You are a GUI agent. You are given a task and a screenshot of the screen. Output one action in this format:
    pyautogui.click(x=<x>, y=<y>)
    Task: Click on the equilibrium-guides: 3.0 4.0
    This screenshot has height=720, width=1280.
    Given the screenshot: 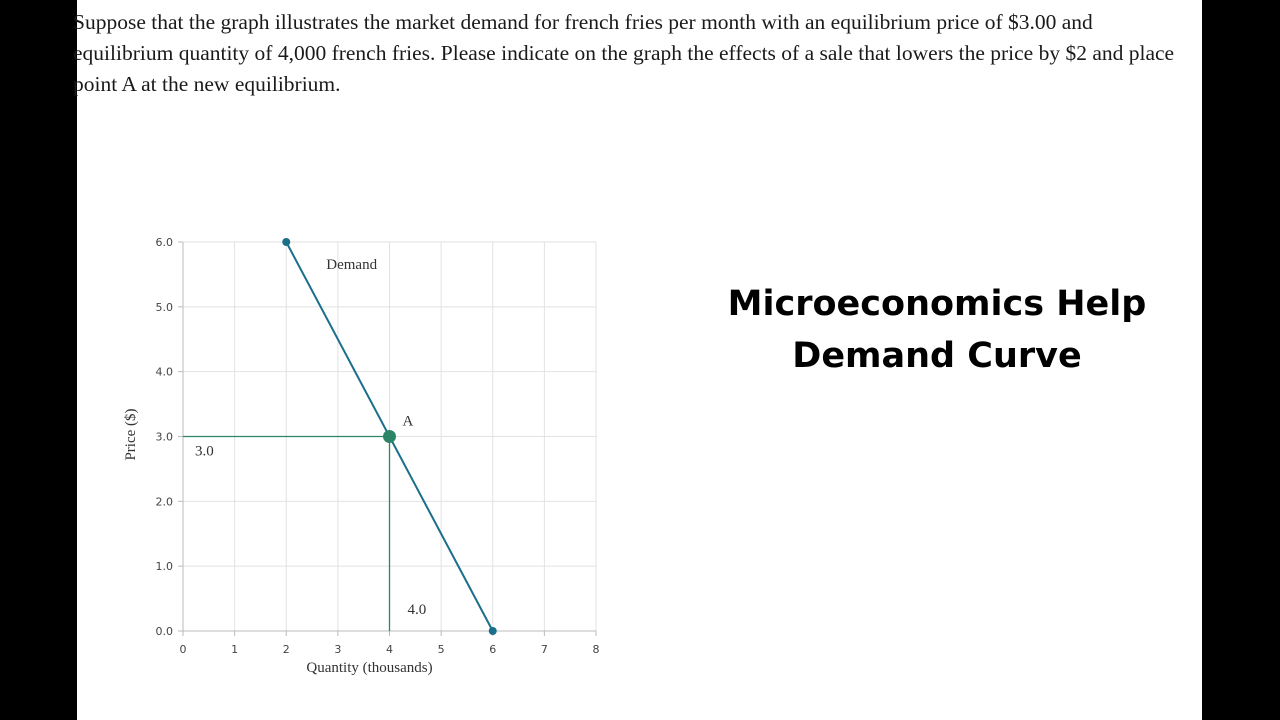 What is the action you would take?
    pyautogui.click(x=305, y=533)
    